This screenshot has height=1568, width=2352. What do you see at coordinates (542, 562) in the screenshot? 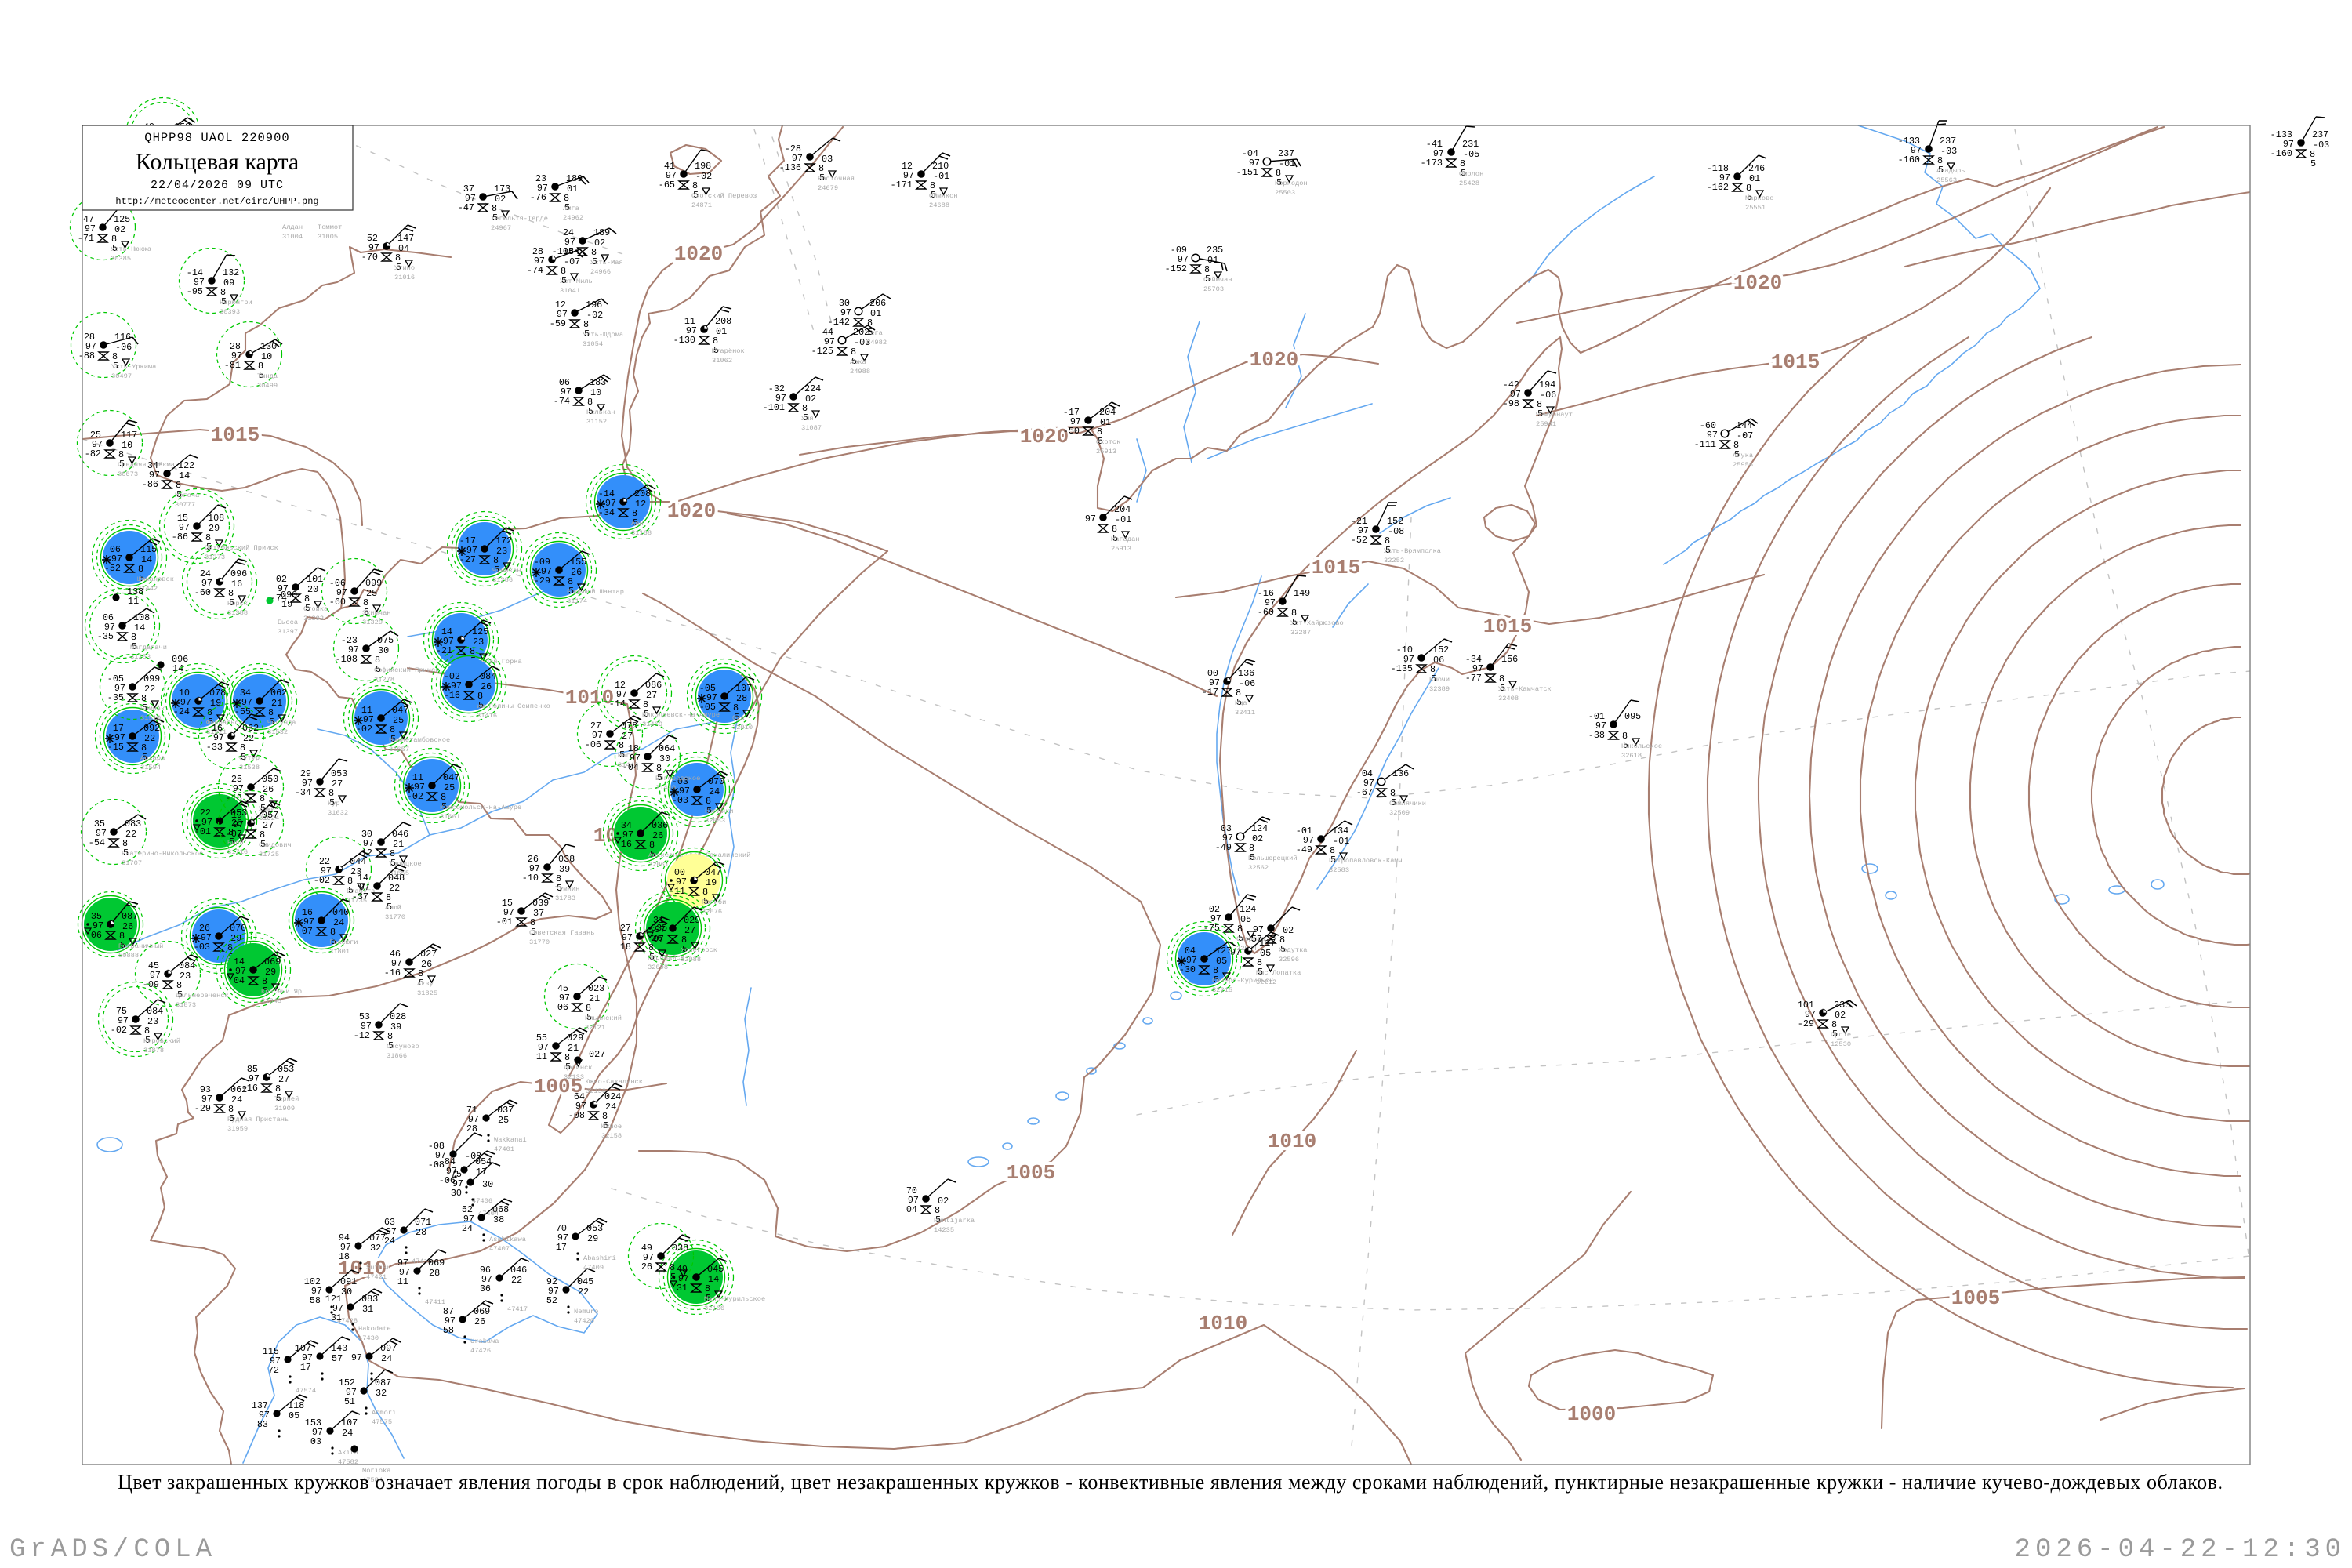
I see `svg-text: -09` at bounding box center [542, 562].